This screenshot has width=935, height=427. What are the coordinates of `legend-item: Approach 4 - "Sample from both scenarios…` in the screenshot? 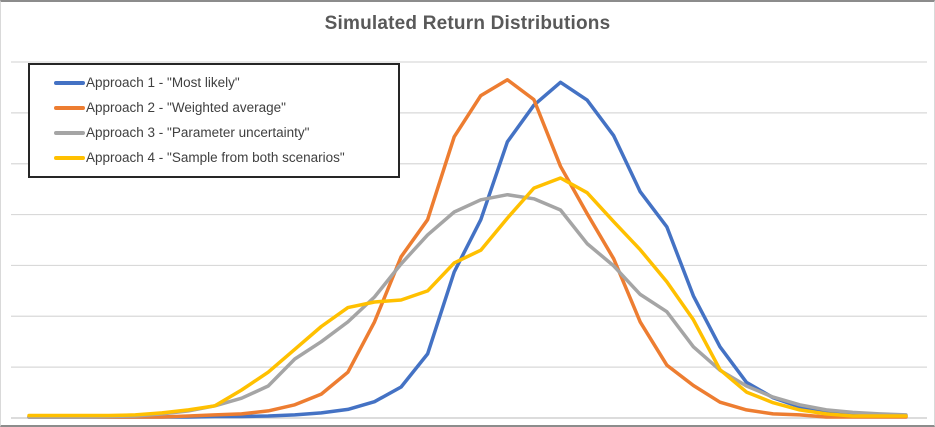 It's located at (214, 157).